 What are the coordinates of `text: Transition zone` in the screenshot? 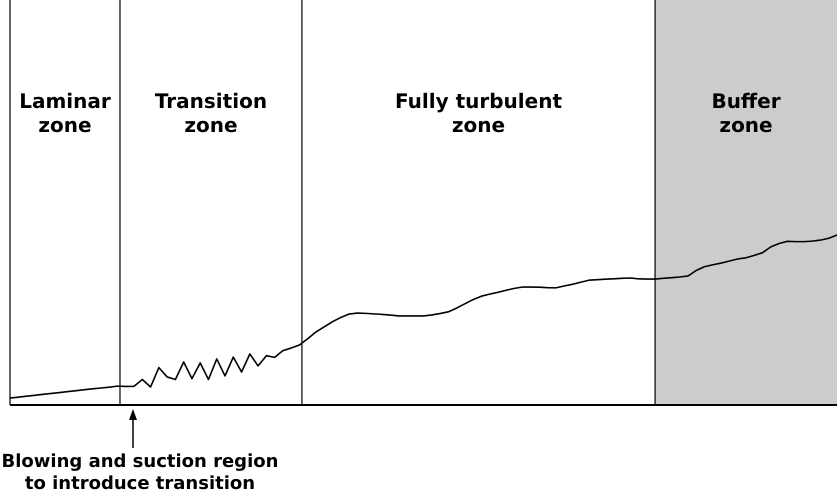 It's located at (211, 113).